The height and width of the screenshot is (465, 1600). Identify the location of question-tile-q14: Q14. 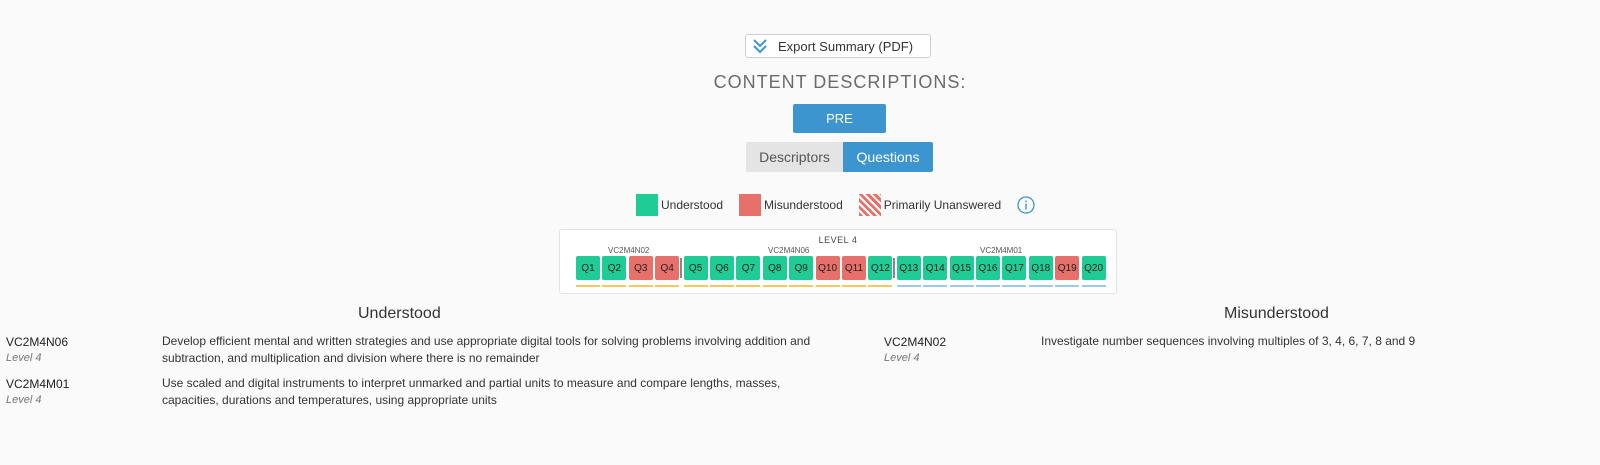
(935, 271).